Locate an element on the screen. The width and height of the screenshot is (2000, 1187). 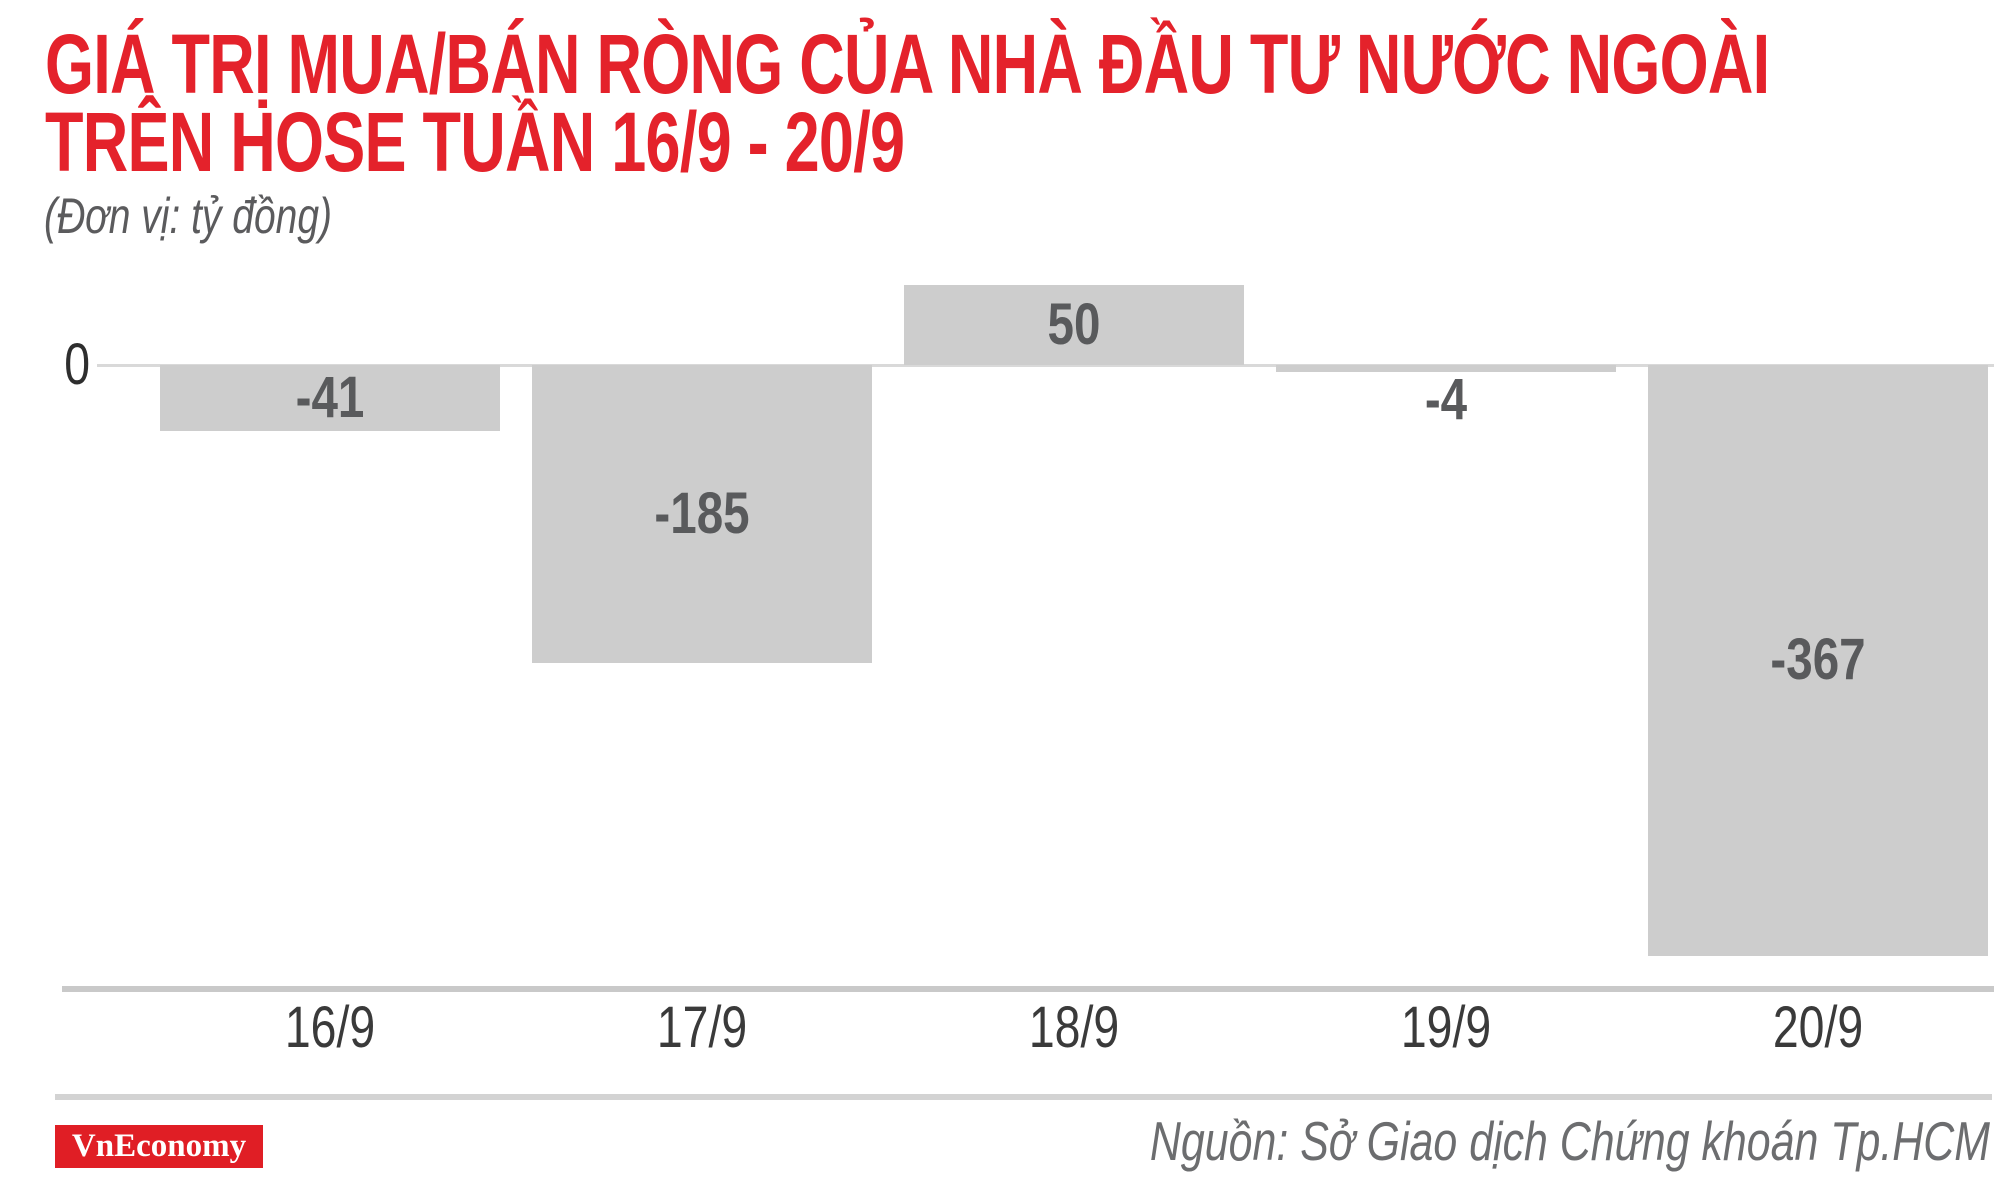
bar-value-label-17-9: -185 is located at coordinates (702, 513).